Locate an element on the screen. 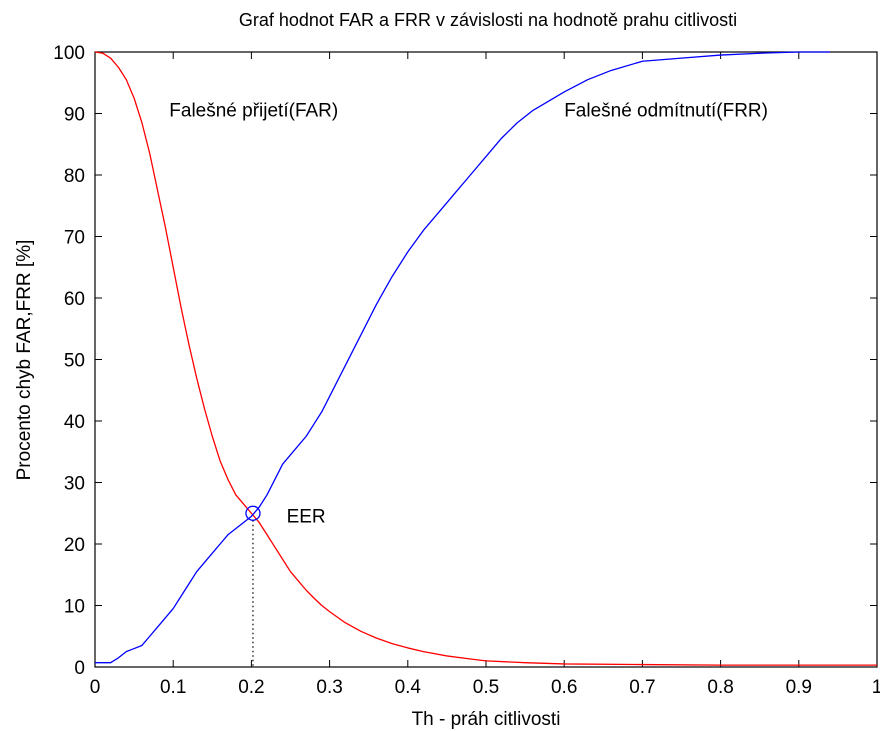 The height and width of the screenshot is (731, 880). x-tick-label: 0.4 is located at coordinates (408, 687).